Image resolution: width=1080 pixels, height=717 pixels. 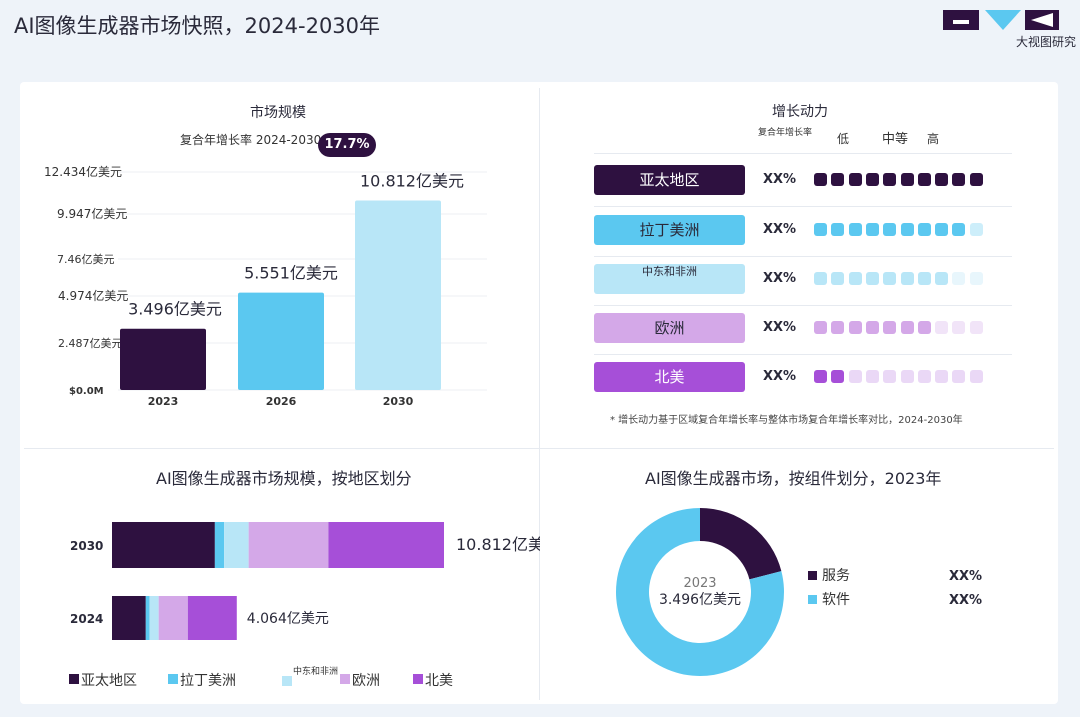 I want to click on legend-pct: XX%, so click(x=965, y=576).